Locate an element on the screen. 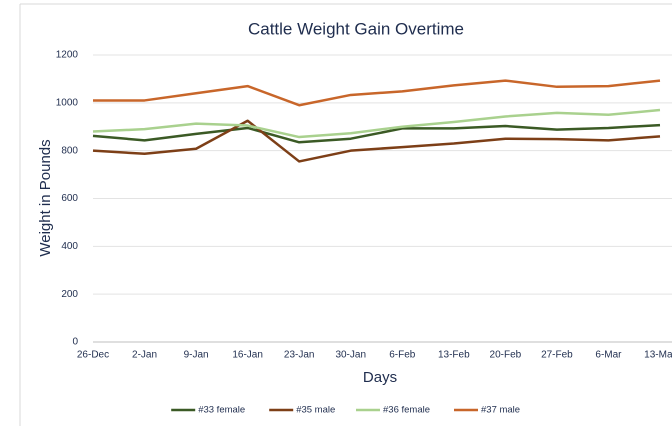 This screenshot has height=426, width=672. y-tick-label: 200 is located at coordinates (69, 294).